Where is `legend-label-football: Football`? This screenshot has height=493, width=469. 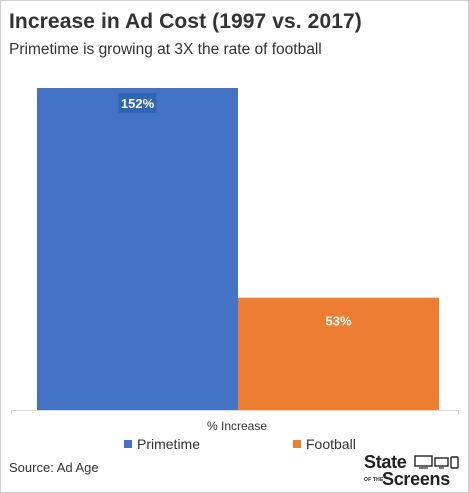 legend-label-football: Football is located at coordinates (331, 444).